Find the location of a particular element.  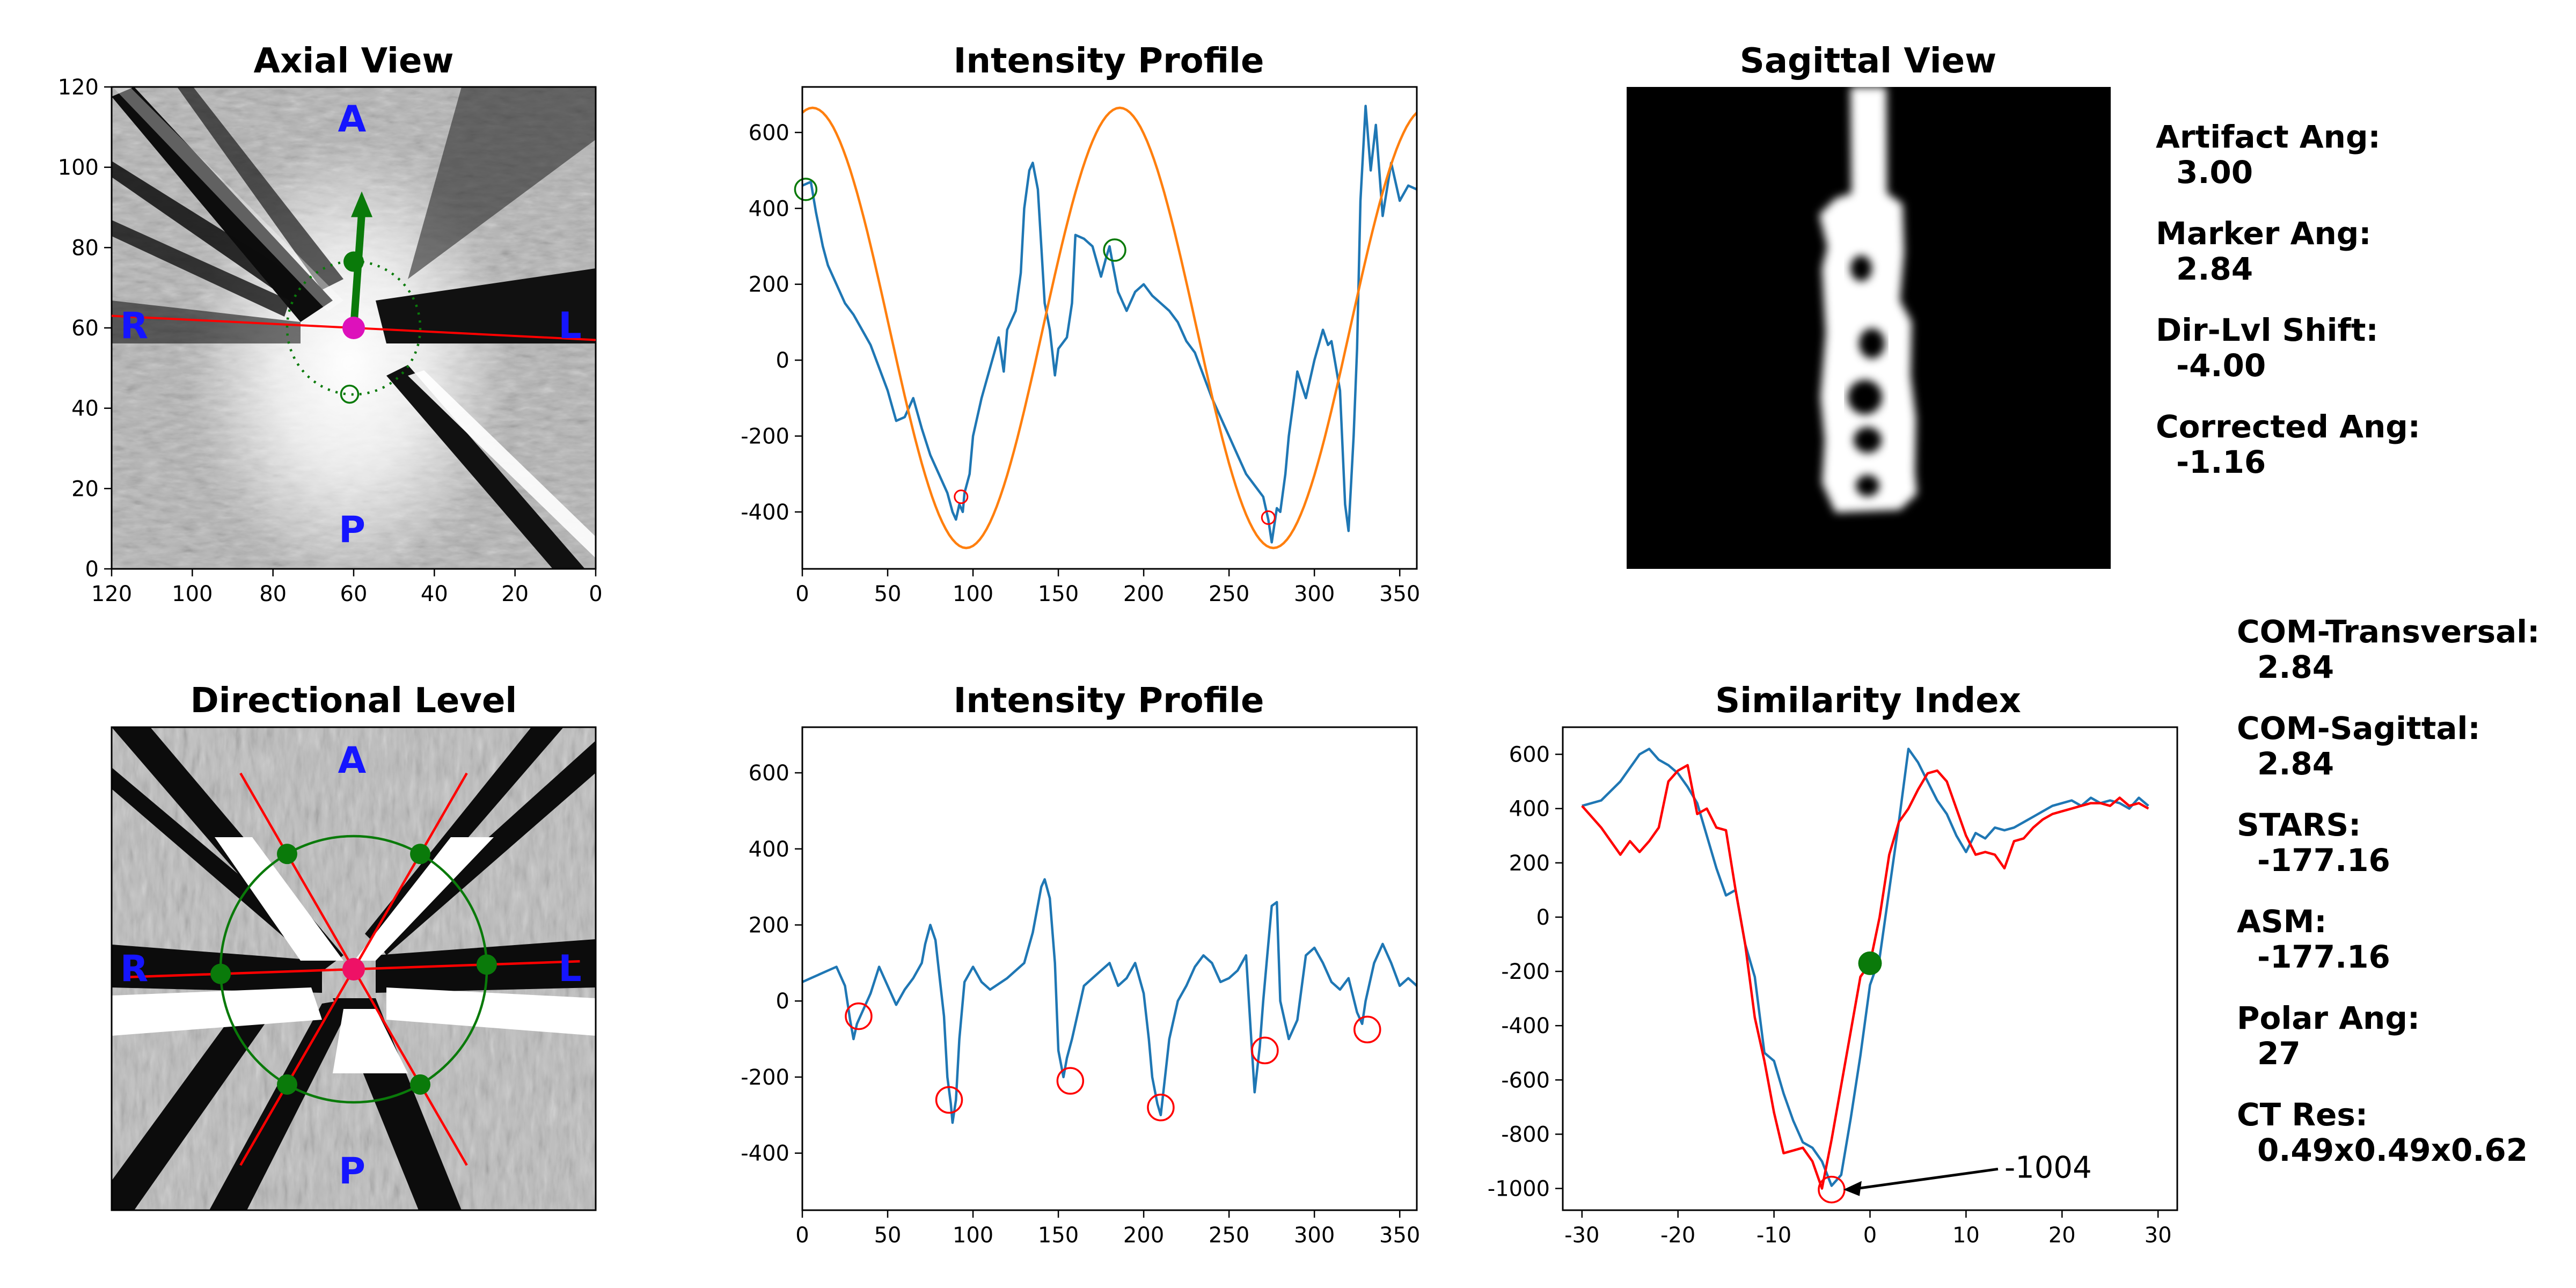

info-value-3: -177.16 is located at coordinates (2323, 957).